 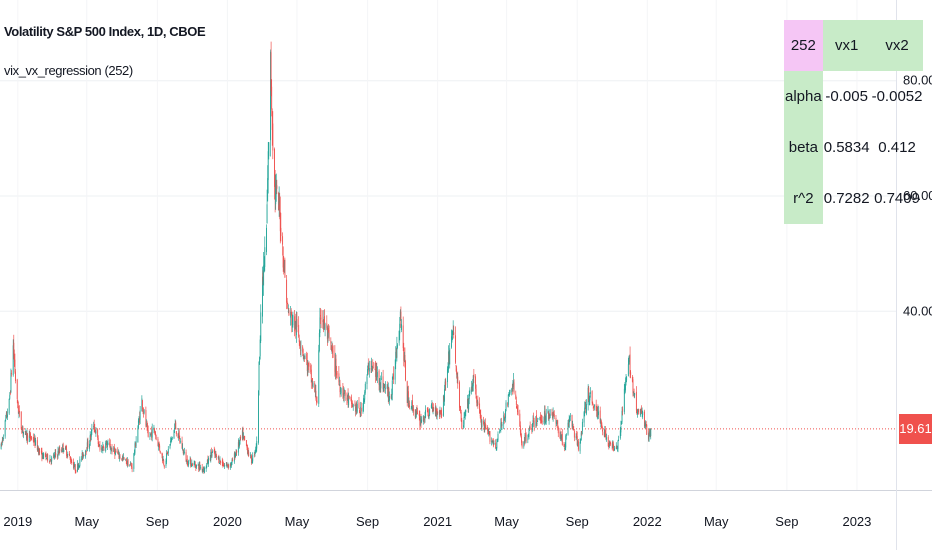 What do you see at coordinates (105, 31) in the screenshot?
I see `chart-title: Volatility S&P 500 Index, 1D, CBOE` at bounding box center [105, 31].